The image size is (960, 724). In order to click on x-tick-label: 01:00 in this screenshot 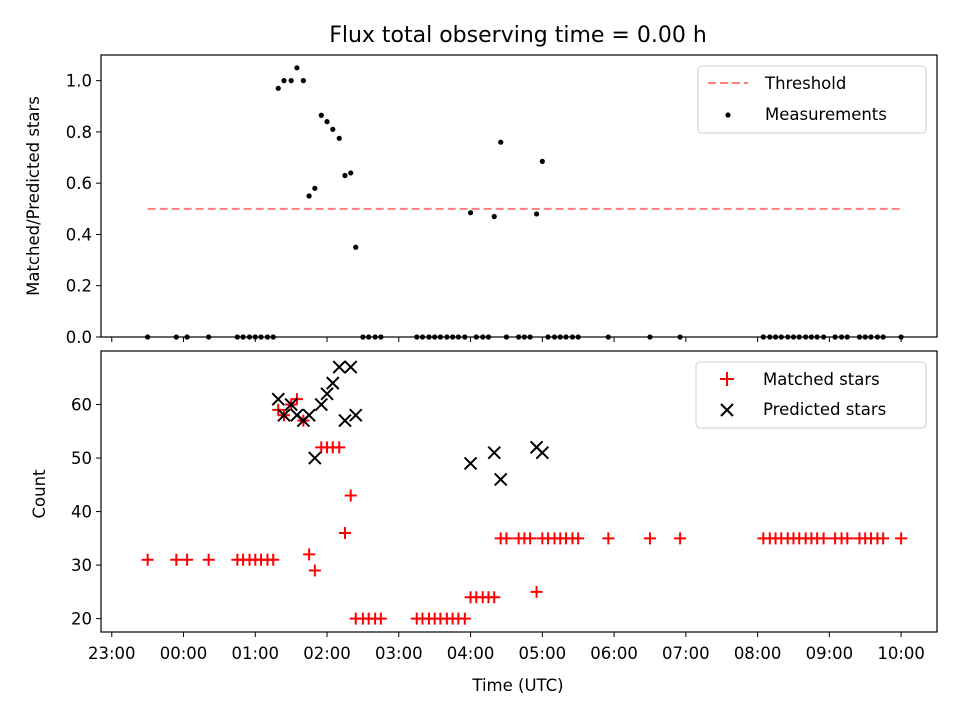, I will do `click(256, 653)`.